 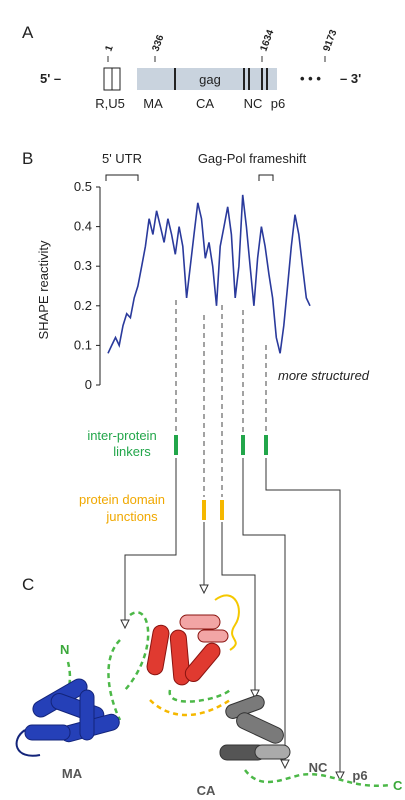 What do you see at coordinates (255, 728) in the screenshot?
I see `ca-c-structure` at bounding box center [255, 728].